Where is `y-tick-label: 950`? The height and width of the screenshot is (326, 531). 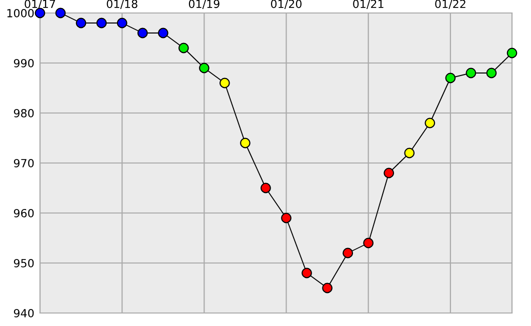
y-tick-label: 950 is located at coordinates (24, 263).